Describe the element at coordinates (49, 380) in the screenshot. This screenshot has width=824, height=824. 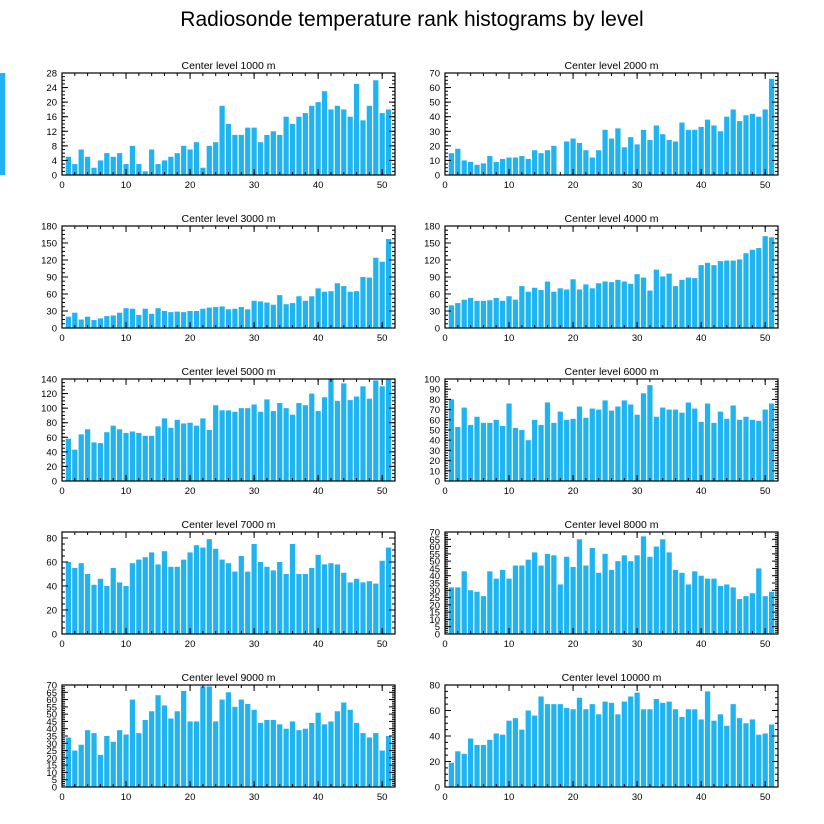
I see `y-tick-label: 140` at that location.